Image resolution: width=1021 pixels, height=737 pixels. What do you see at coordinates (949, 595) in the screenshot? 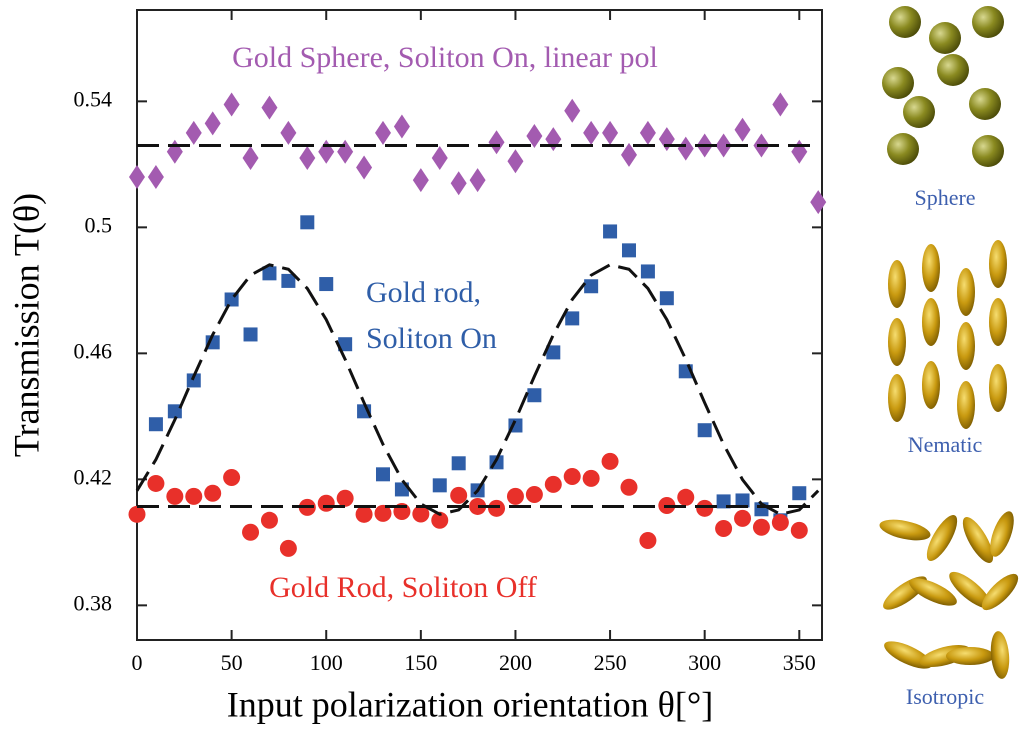
I see `isotropic-illustration` at bounding box center [949, 595].